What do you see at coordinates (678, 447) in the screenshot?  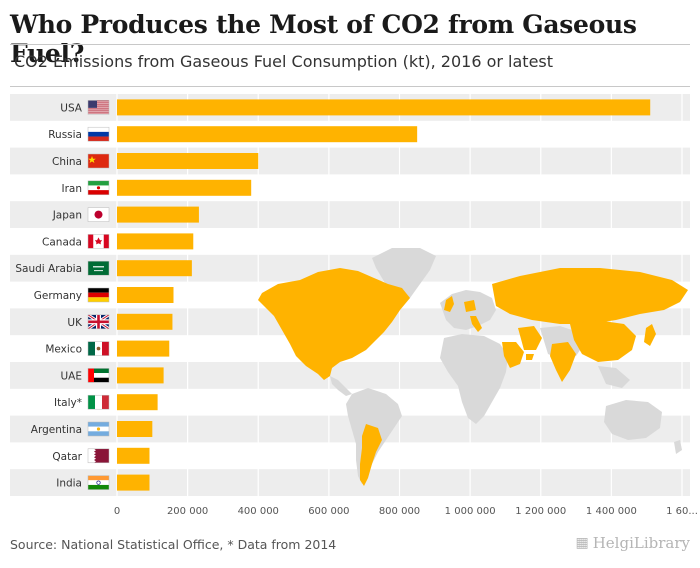 I see `map-new-zealand` at bounding box center [678, 447].